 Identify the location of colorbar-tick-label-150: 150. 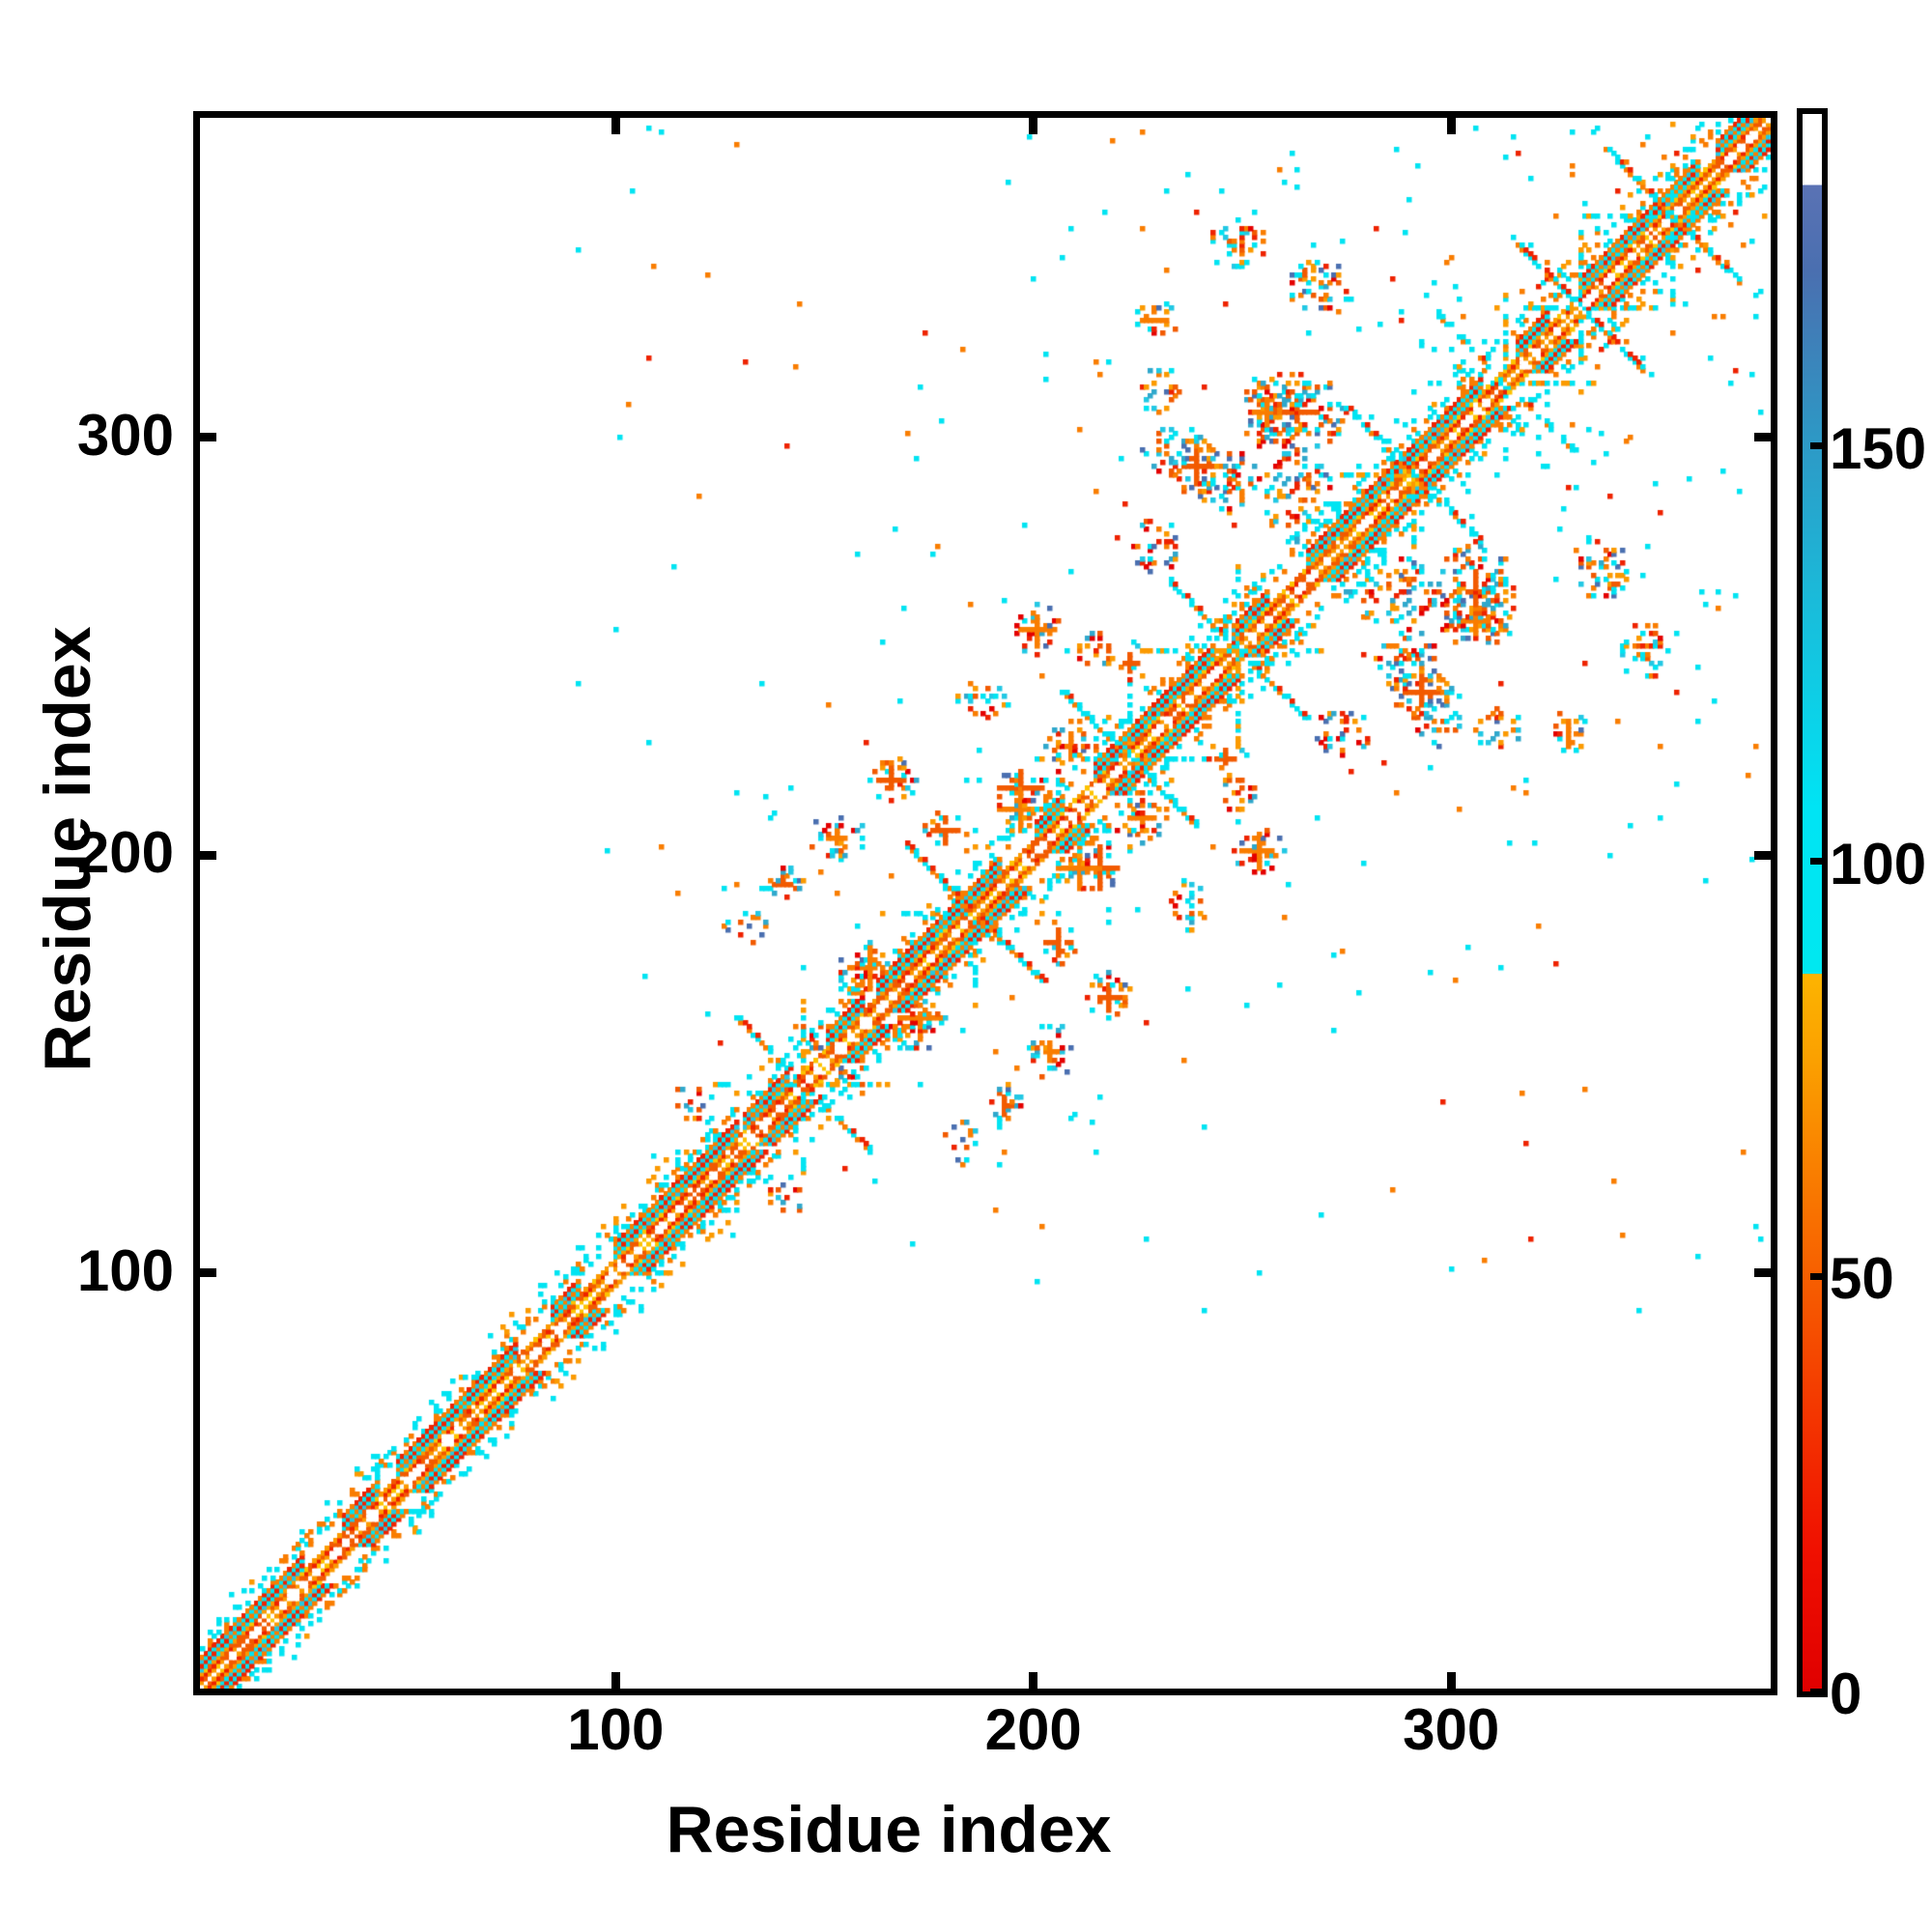
(1878, 448).